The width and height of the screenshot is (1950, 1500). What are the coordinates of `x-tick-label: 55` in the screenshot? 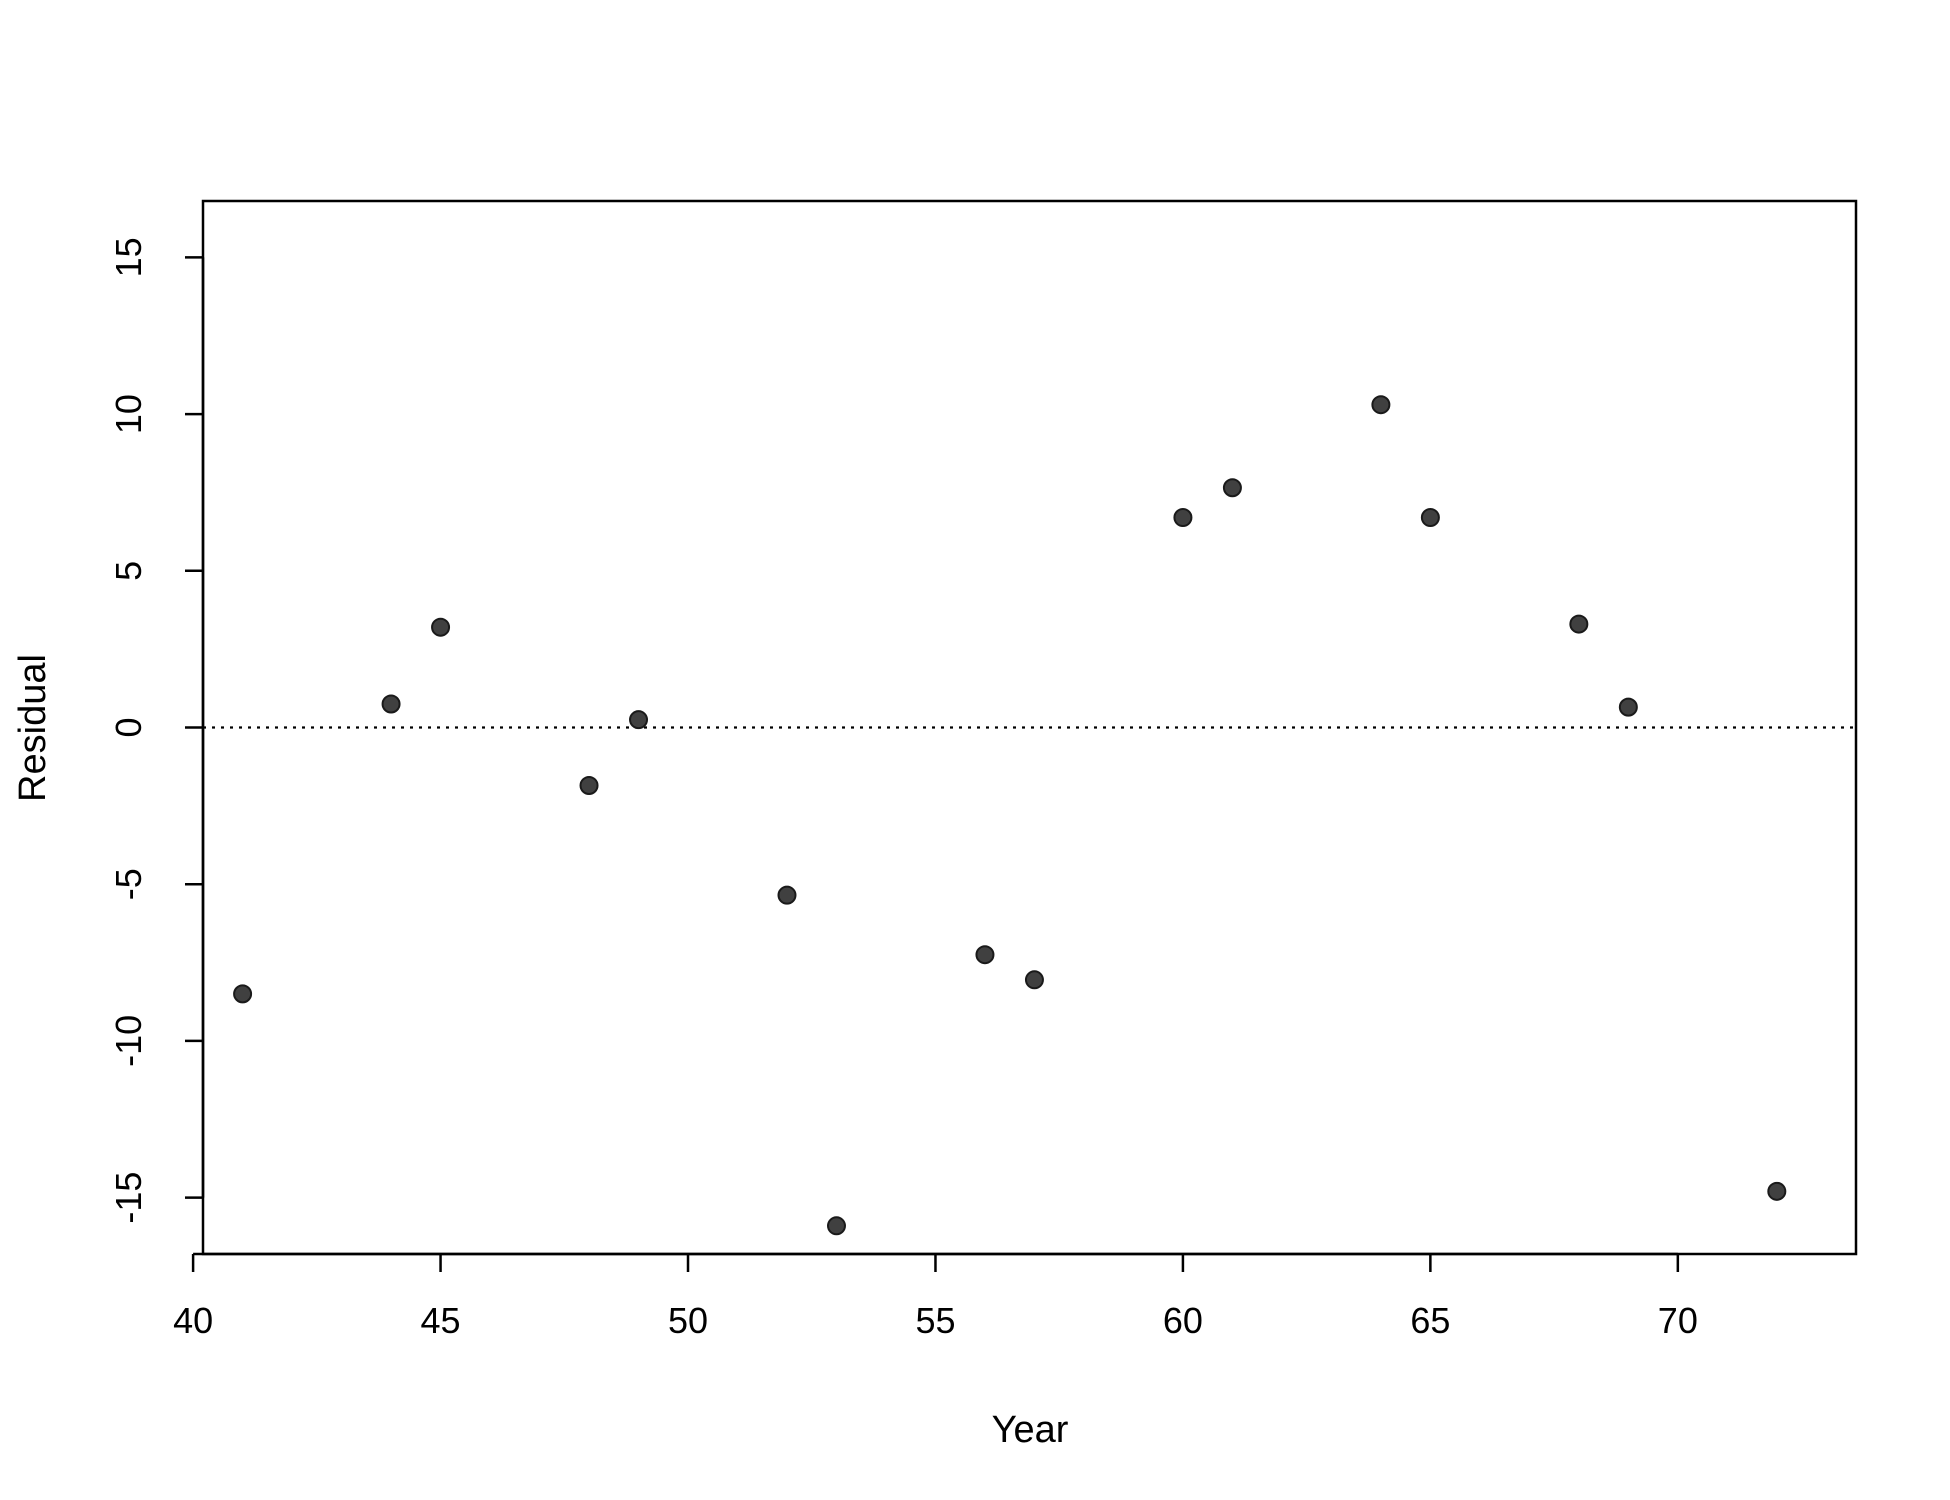 It's located at (935, 1320).